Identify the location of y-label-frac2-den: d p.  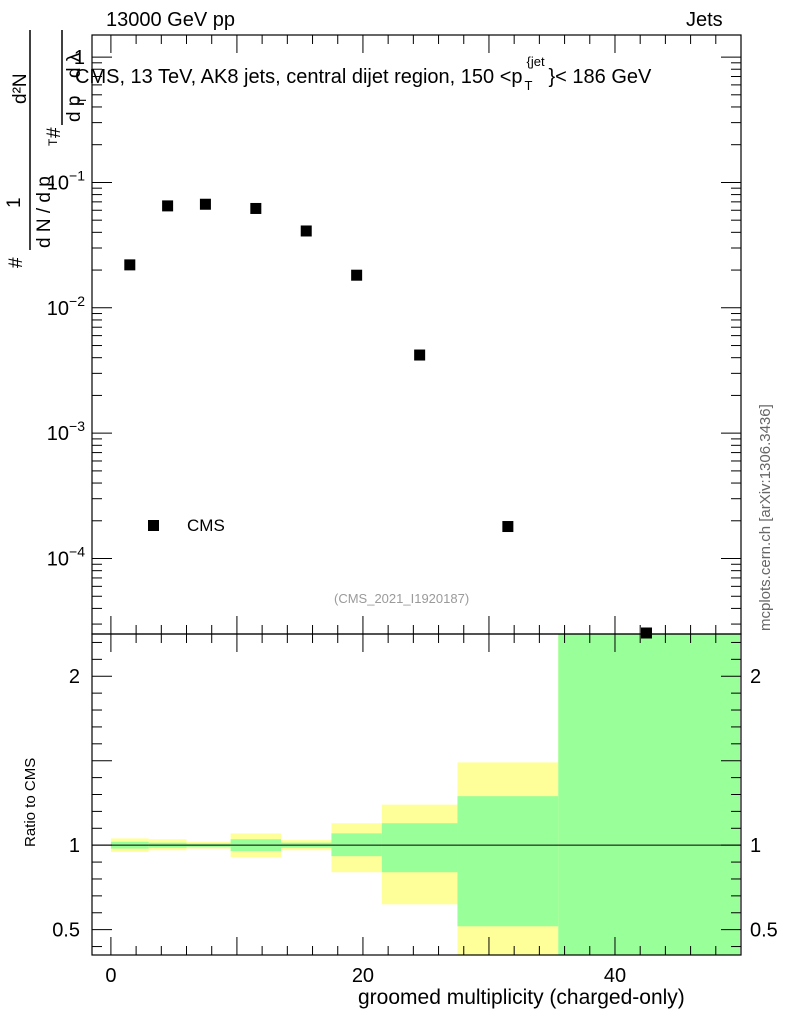
(74, 109).